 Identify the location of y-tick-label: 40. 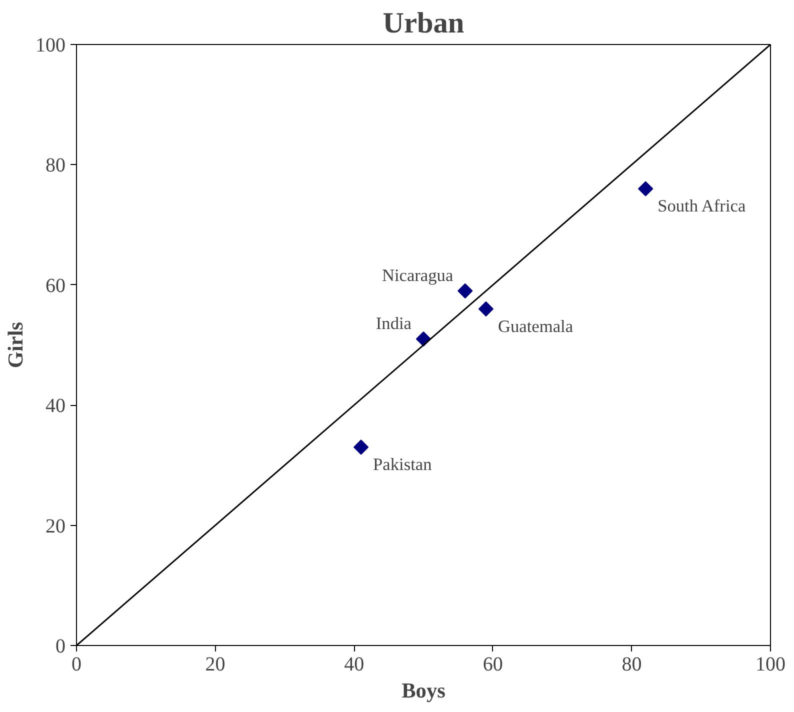
(56, 406).